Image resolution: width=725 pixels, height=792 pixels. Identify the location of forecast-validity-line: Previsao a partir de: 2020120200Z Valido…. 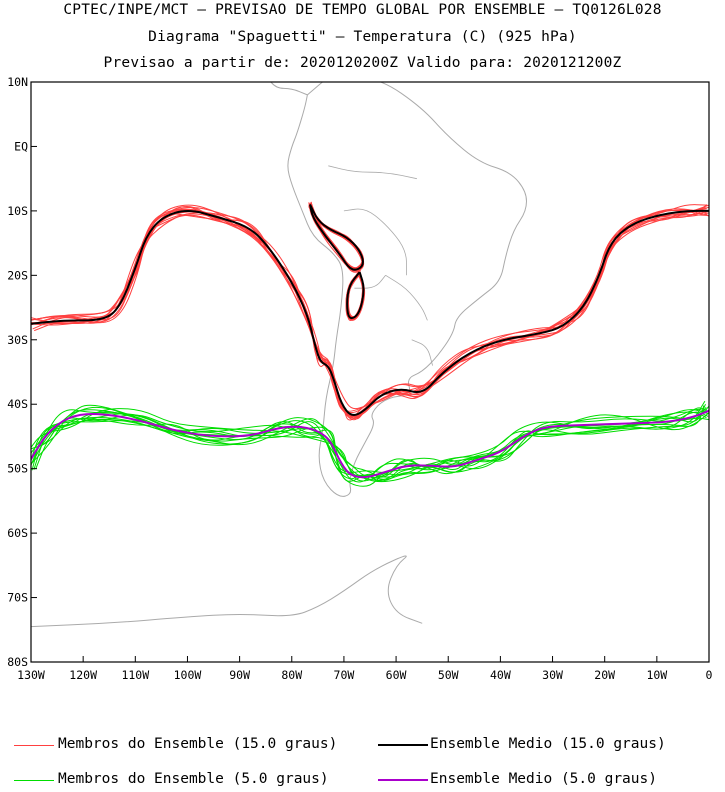
(362, 63).